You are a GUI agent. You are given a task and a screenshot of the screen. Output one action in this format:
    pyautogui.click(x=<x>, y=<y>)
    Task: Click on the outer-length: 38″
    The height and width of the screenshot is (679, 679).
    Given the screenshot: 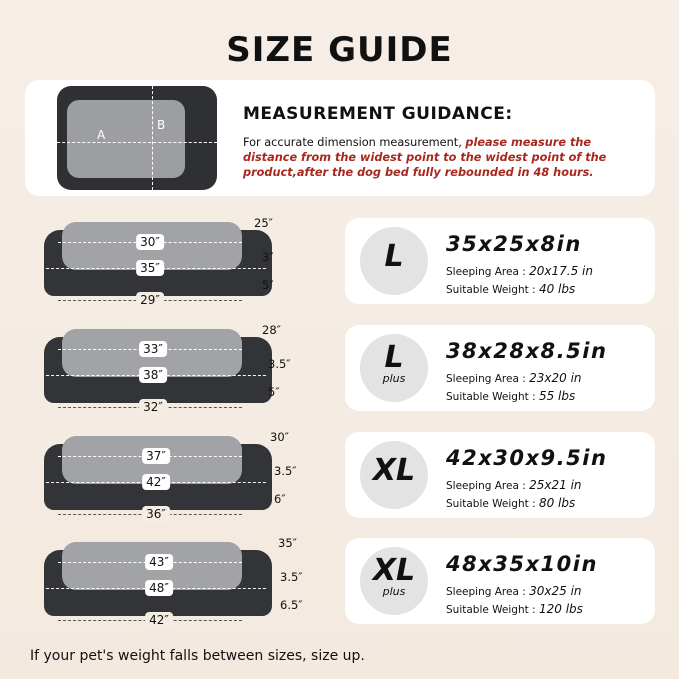 What is the action you would take?
    pyautogui.click(x=153, y=375)
    